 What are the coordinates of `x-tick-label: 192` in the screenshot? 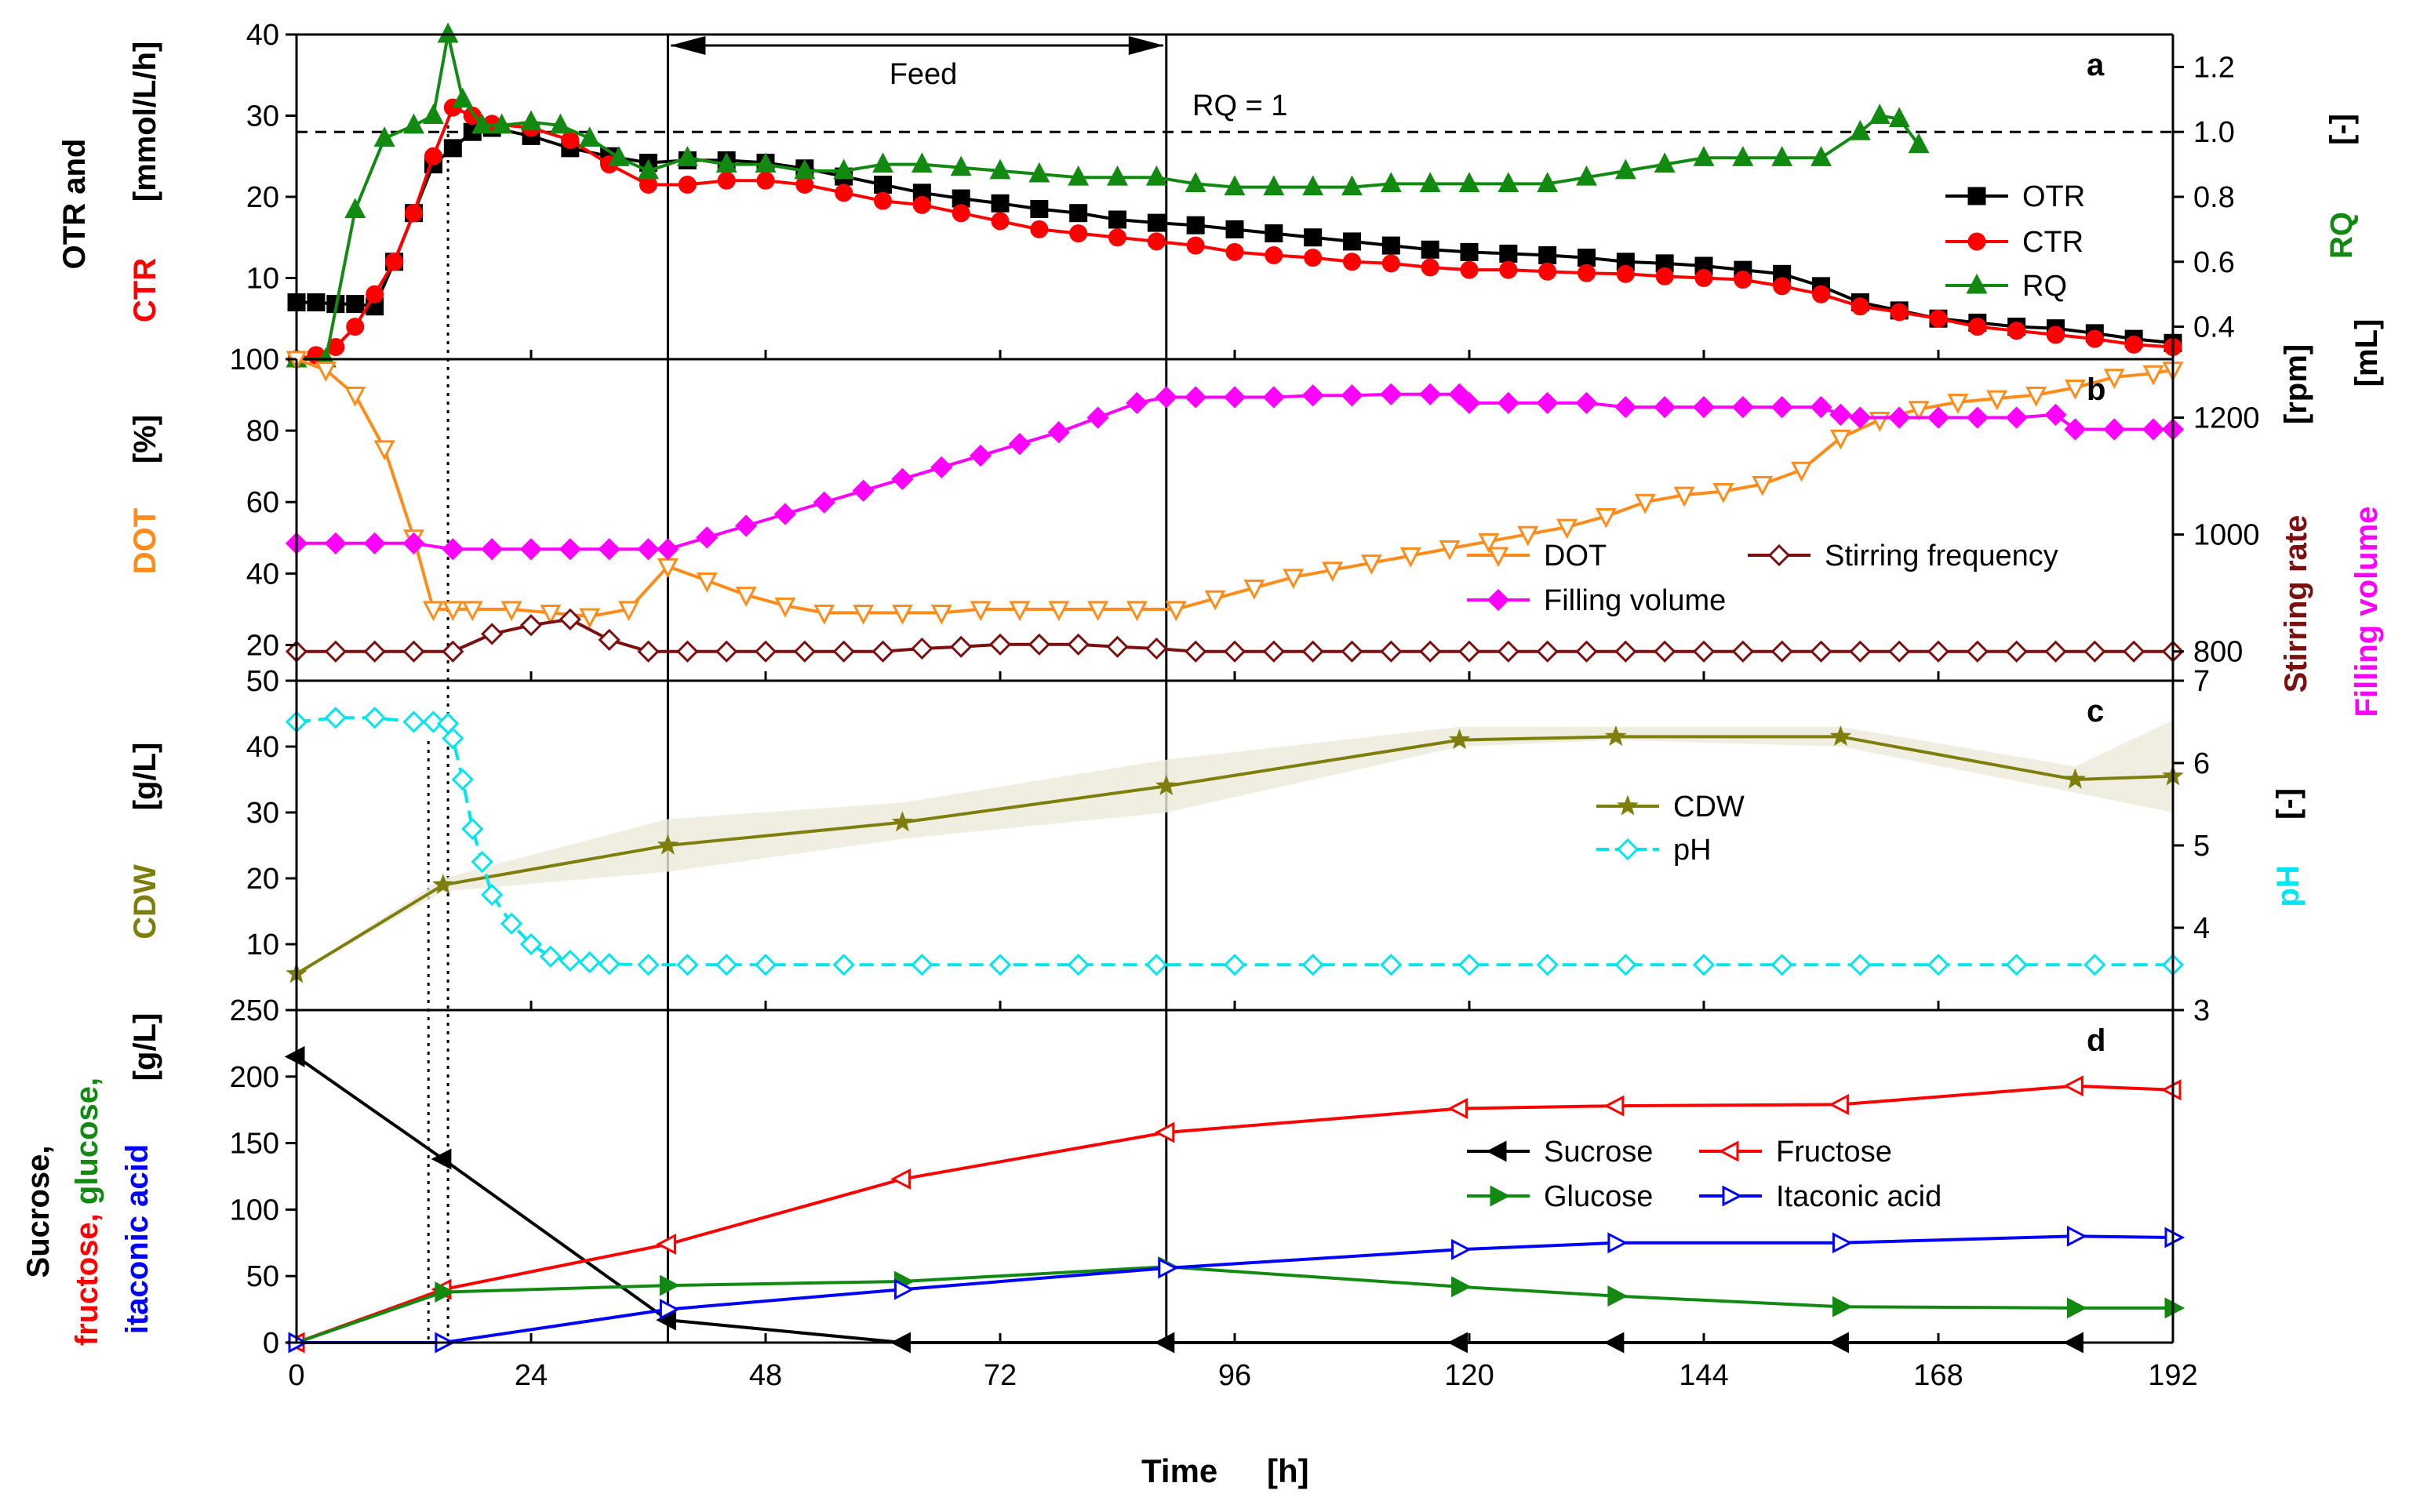 It's located at (2172, 1375).